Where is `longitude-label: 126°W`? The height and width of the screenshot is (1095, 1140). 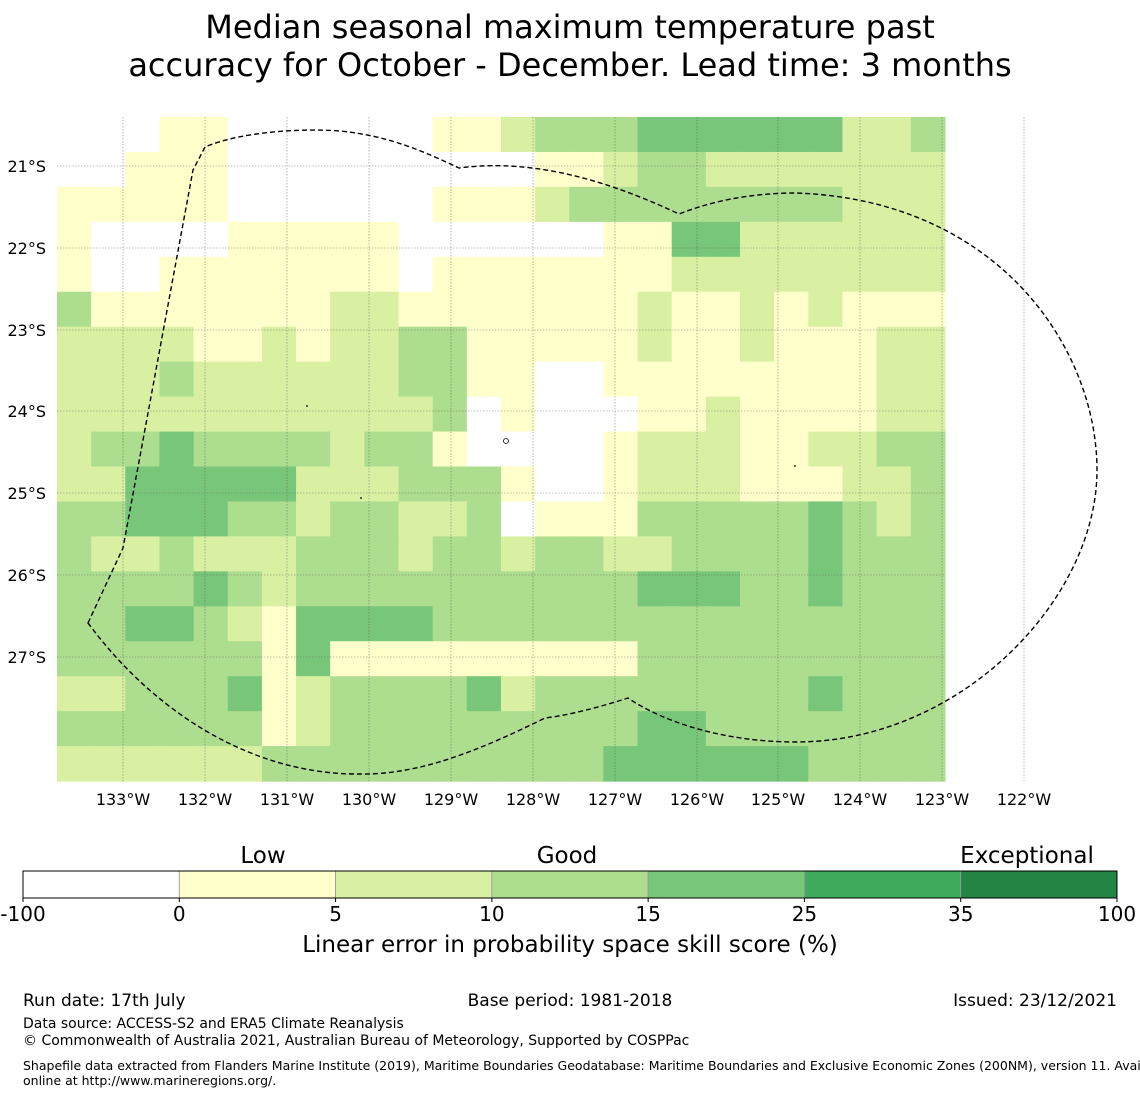
longitude-label: 126°W is located at coordinates (697, 799).